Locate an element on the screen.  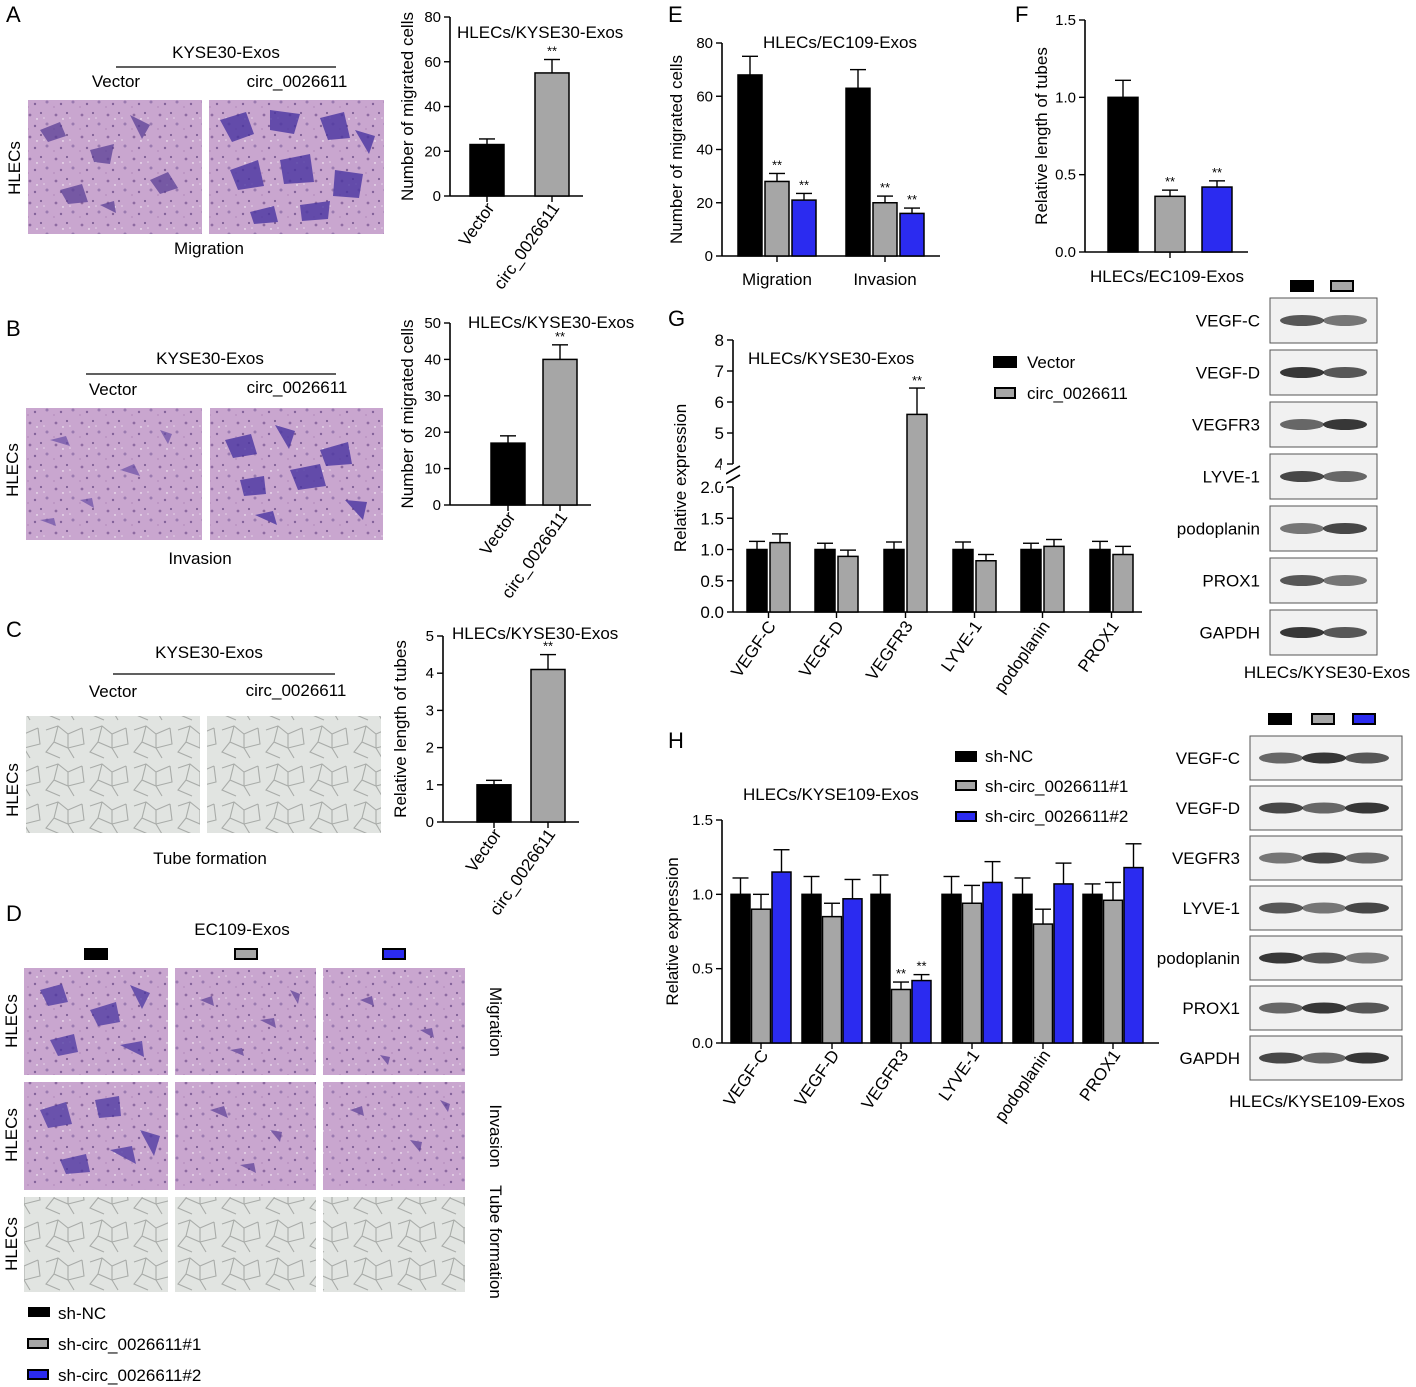
chart-title-e: HLECs/EC109-Exos is located at coordinates (840, 42).